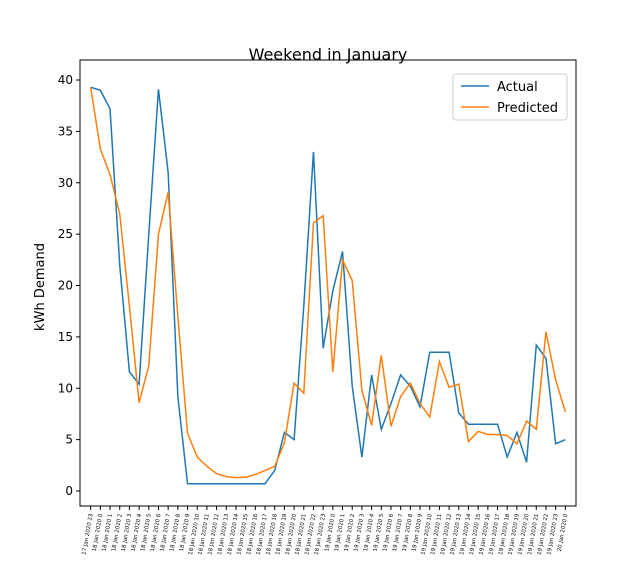 The image size is (640, 570). What do you see at coordinates (65, 183) in the screenshot?
I see `y-tick-label: 30` at bounding box center [65, 183].